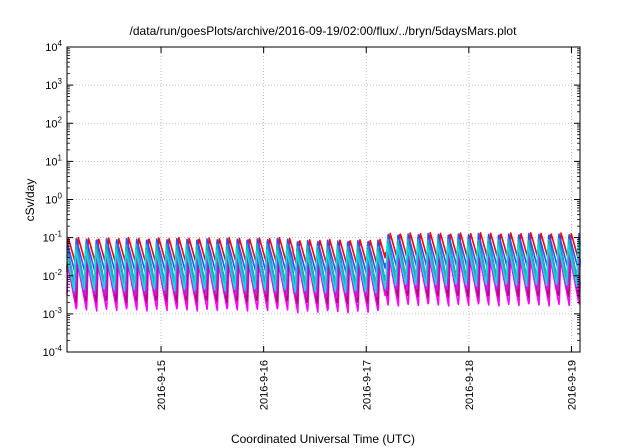 This screenshot has height=448, width=640. Describe the element at coordinates (53, 275) in the screenshot. I see `y-tick-label: 10⁻²` at that location.